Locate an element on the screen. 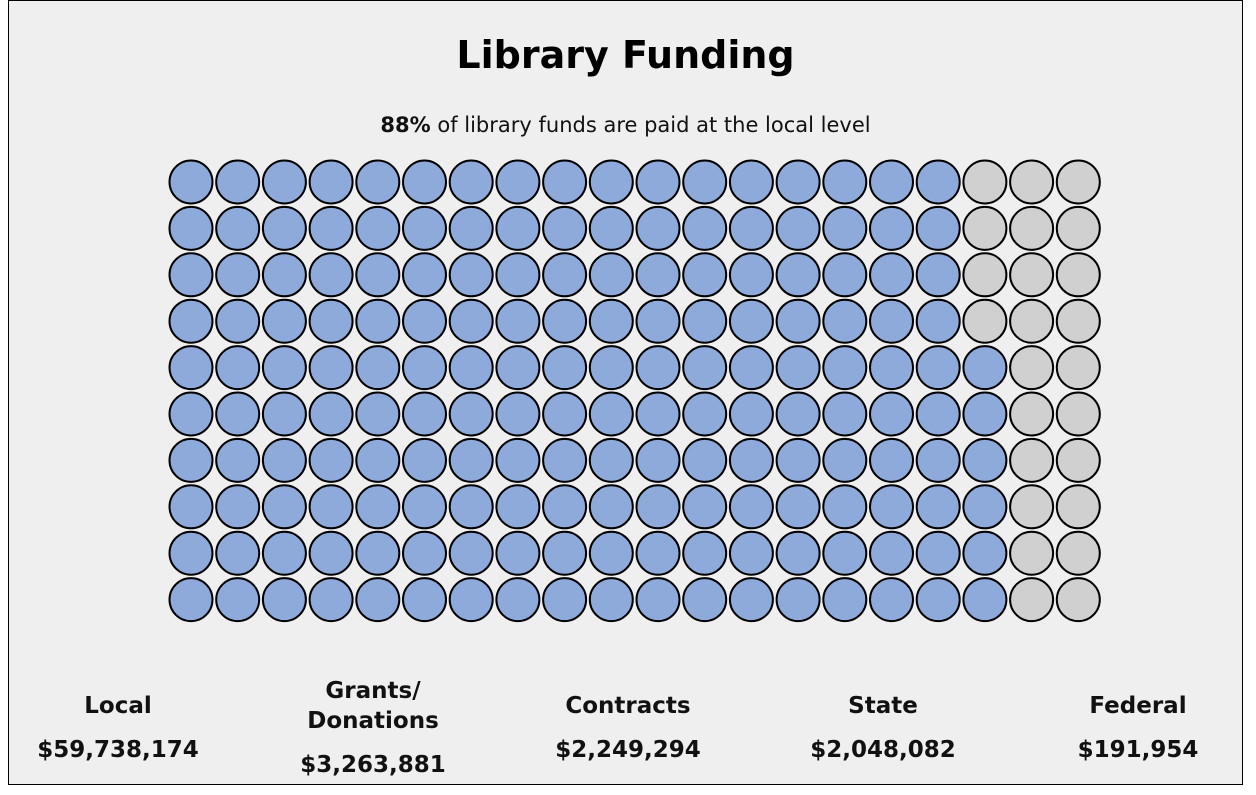  category: State $2,048,082 is located at coordinates (883, 728).